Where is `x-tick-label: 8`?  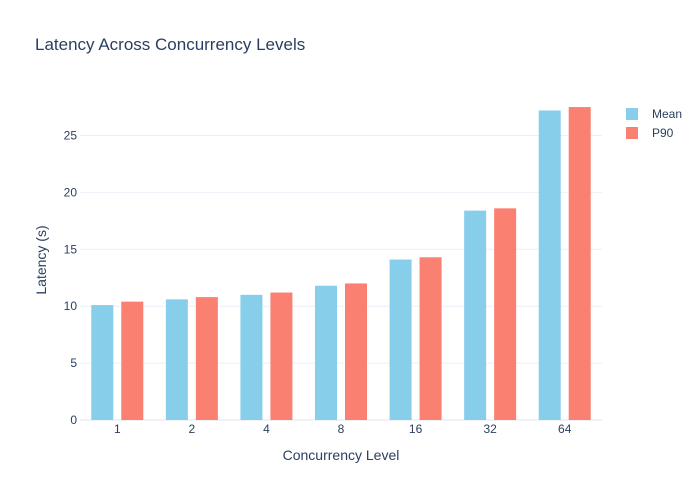 x-tick-label: 8 is located at coordinates (341, 429).